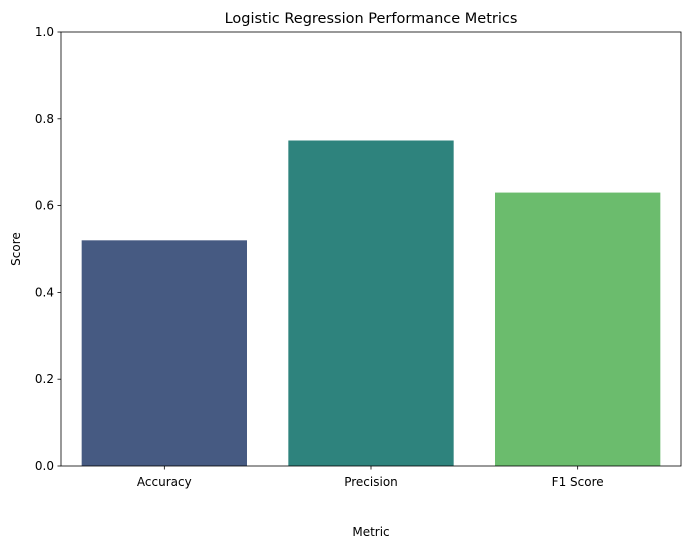  I want to click on y-axis-label: Score, so click(16, 249).